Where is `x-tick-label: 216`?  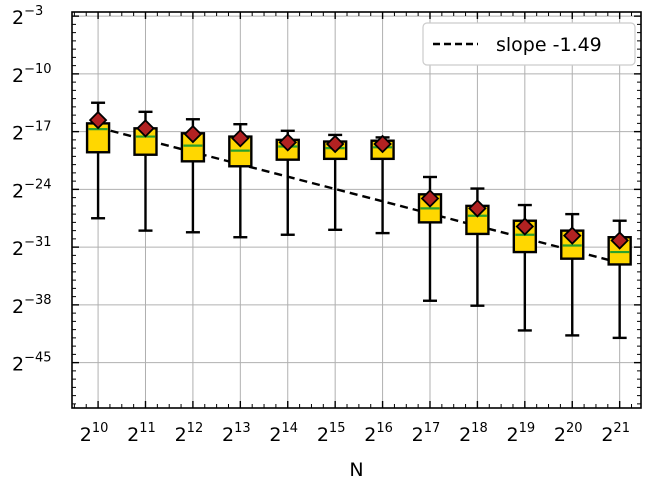 x-tick-label: 216 is located at coordinates (378, 433).